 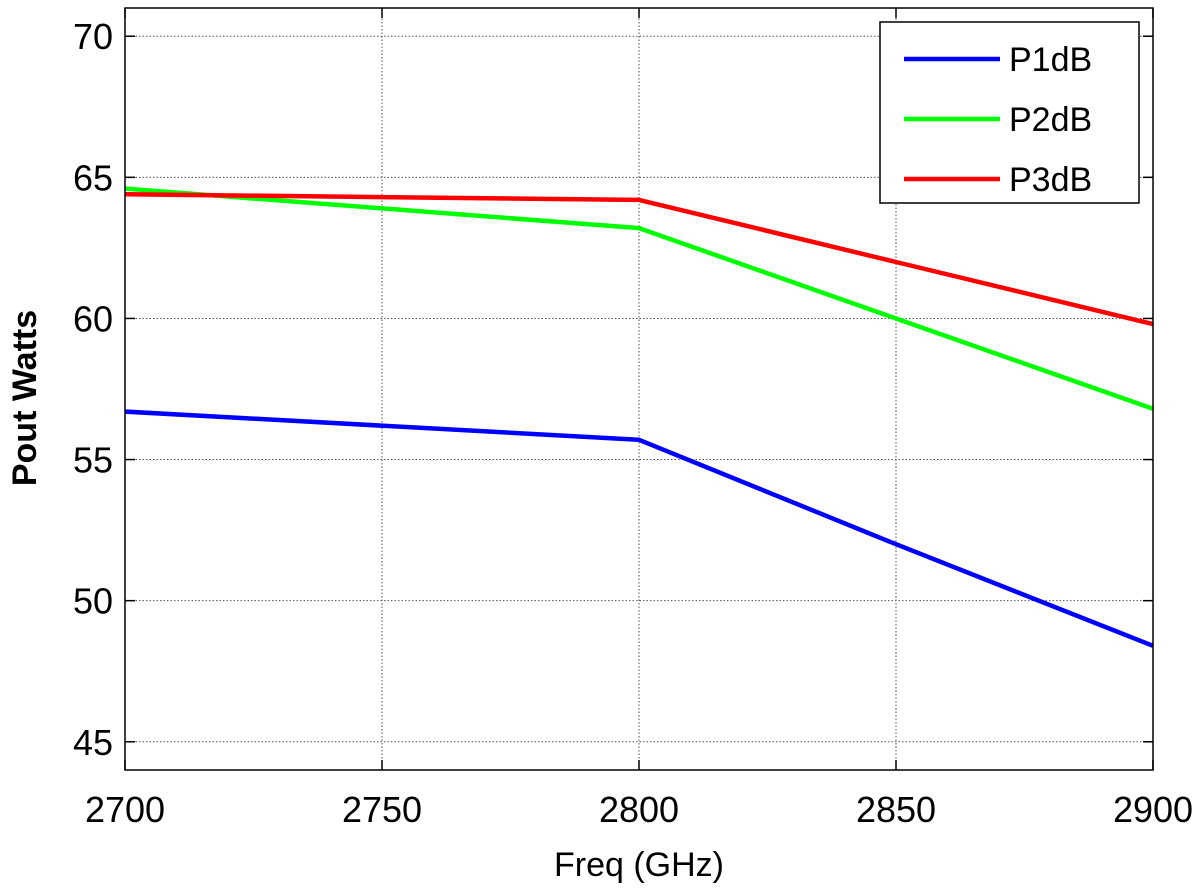 What do you see at coordinates (25, 398) in the screenshot?
I see `y-axis-label: Pout Watts` at bounding box center [25, 398].